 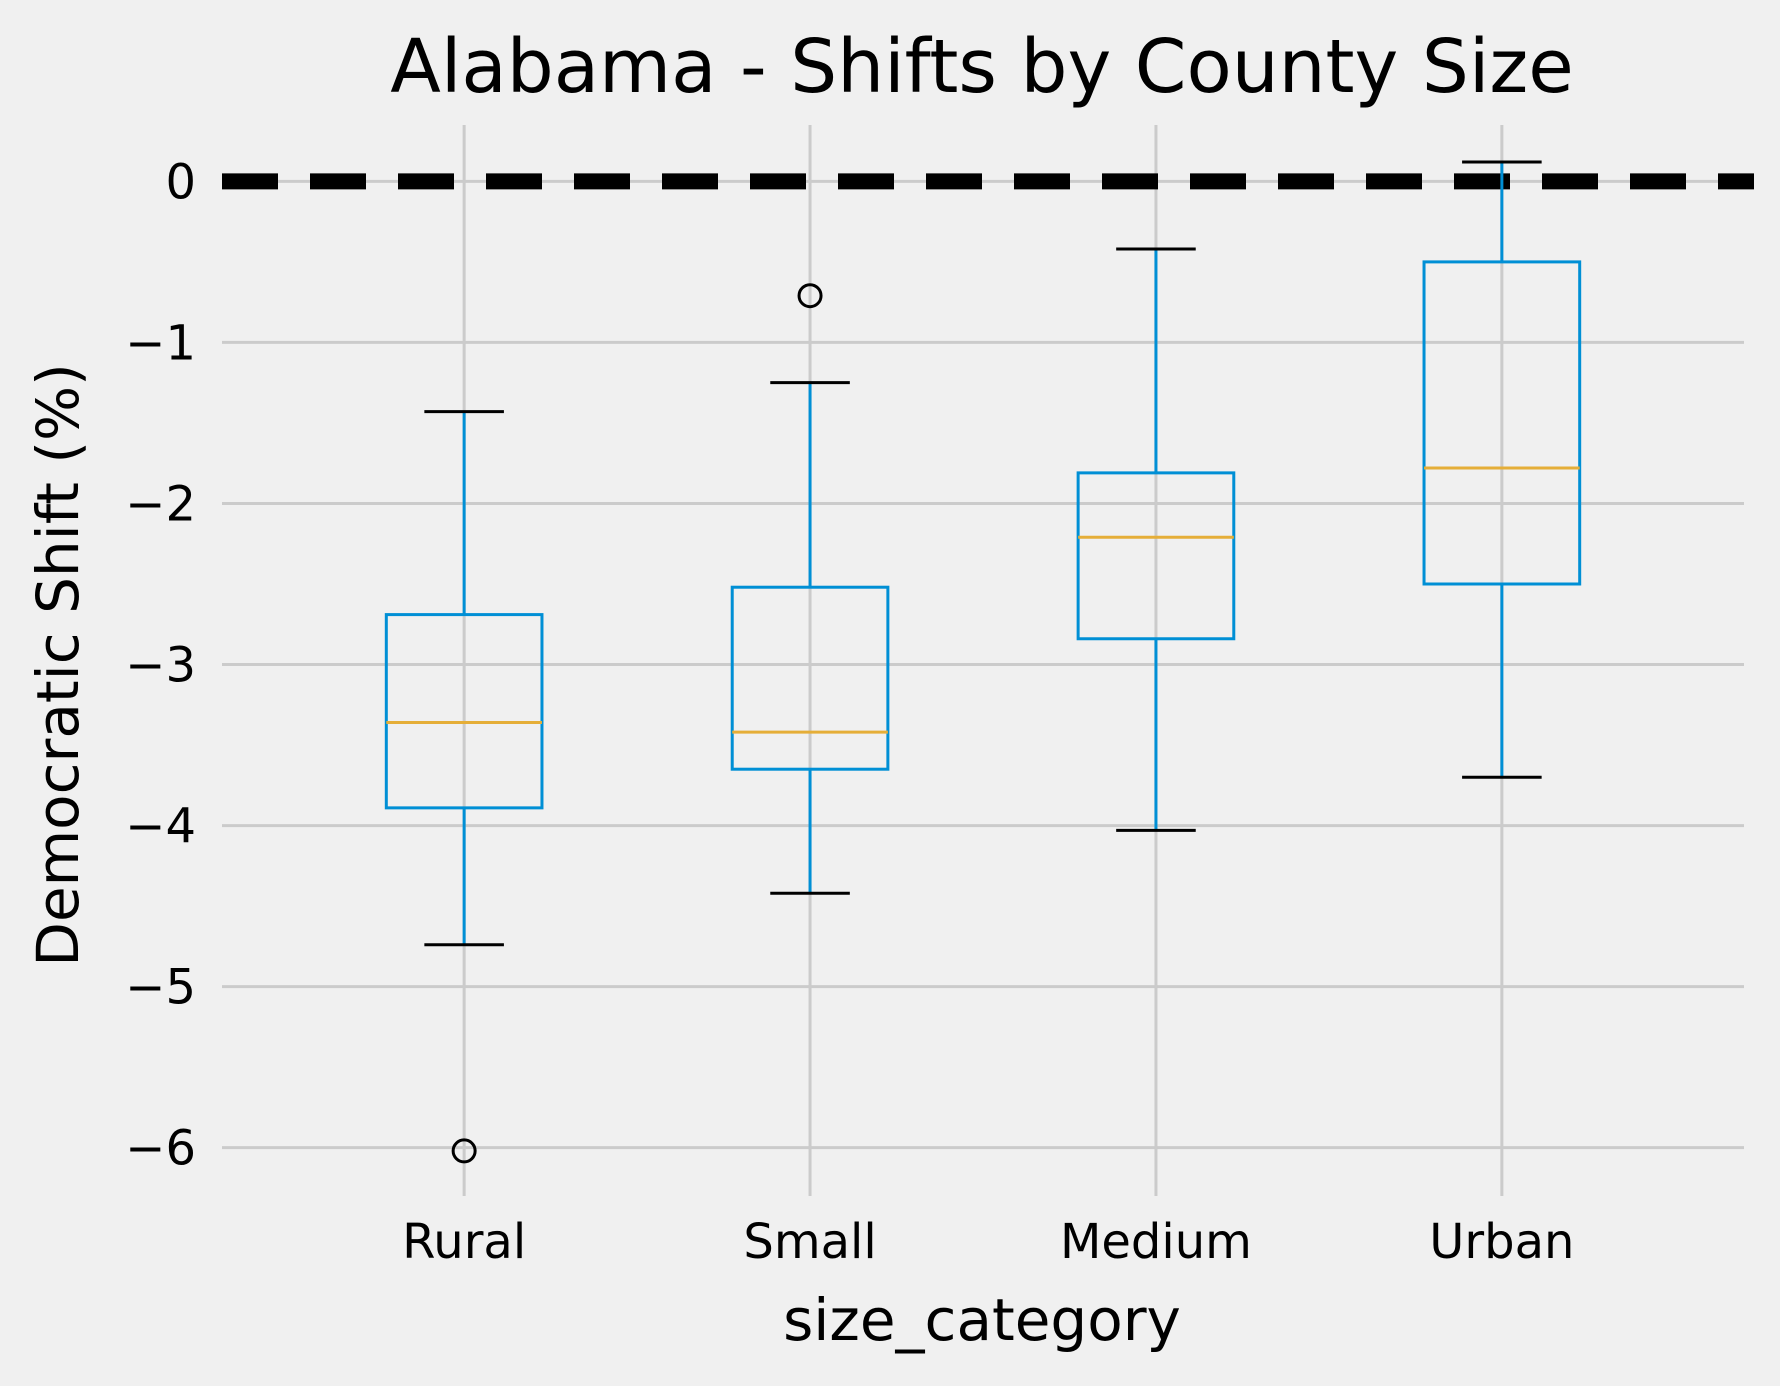 What do you see at coordinates (160, 343) in the screenshot?
I see `y-tick-label: −1` at bounding box center [160, 343].